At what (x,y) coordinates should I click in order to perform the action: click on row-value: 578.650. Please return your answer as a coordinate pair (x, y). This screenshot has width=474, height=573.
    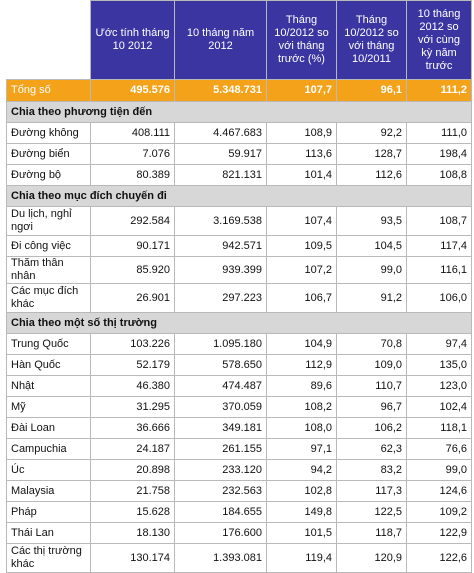
    Looking at the image, I should click on (220, 365).